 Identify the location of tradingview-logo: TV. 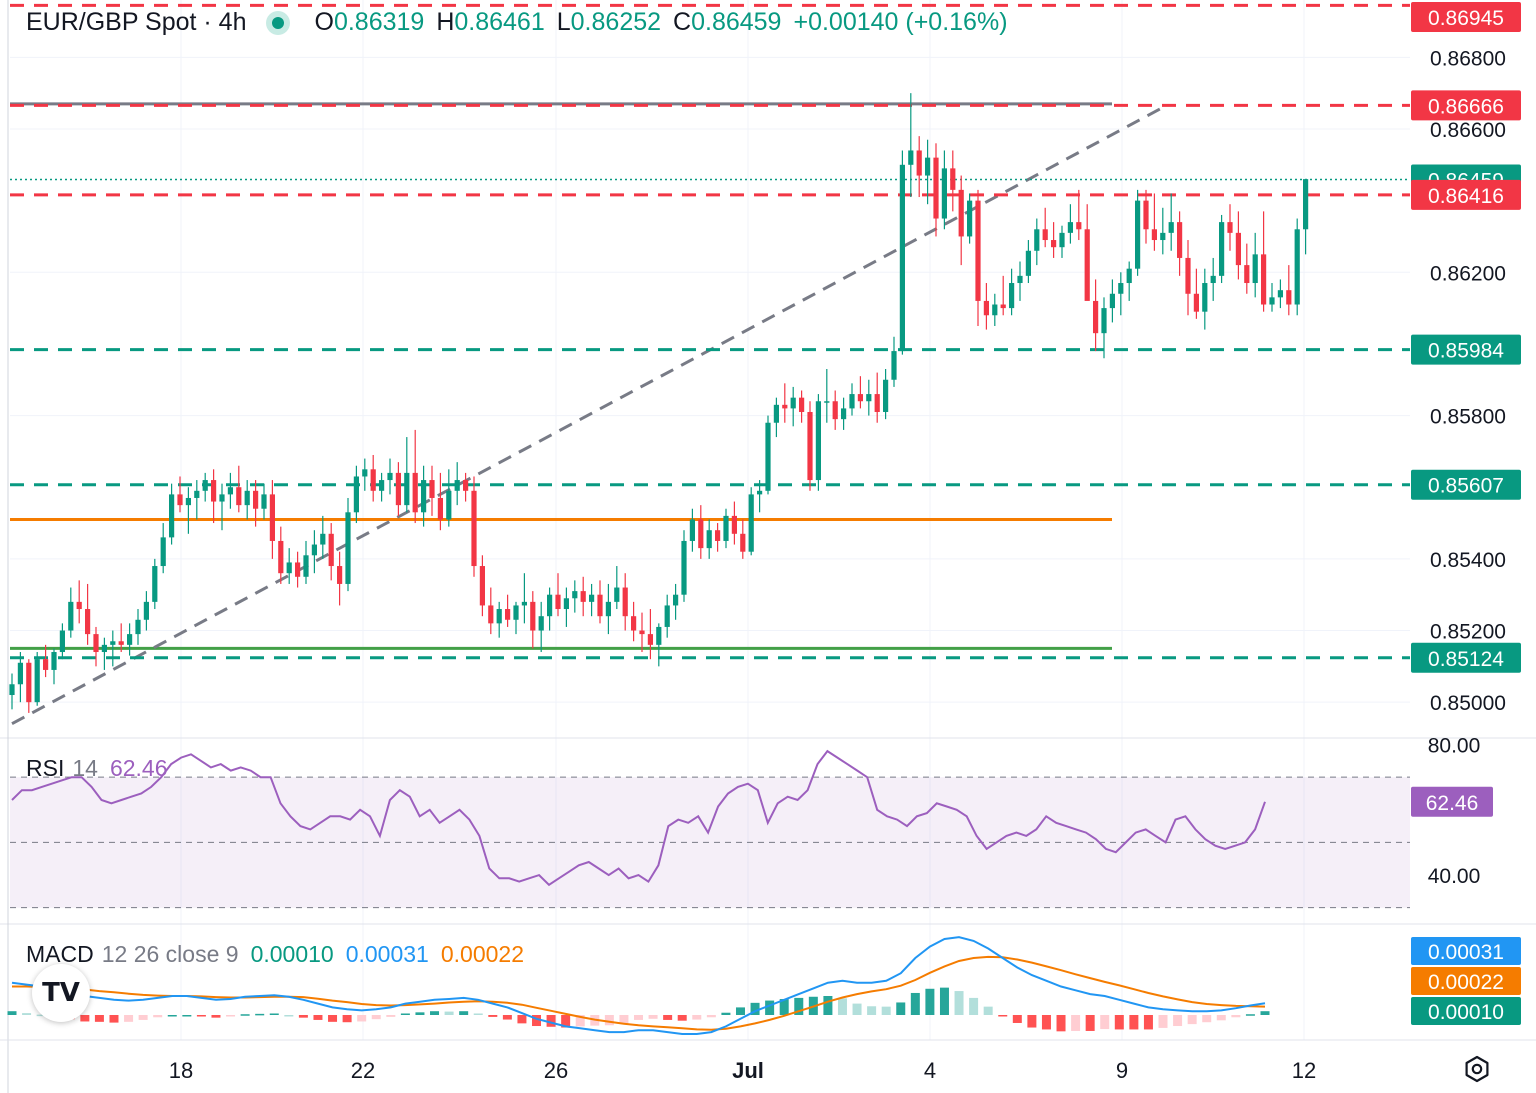
(61, 993).